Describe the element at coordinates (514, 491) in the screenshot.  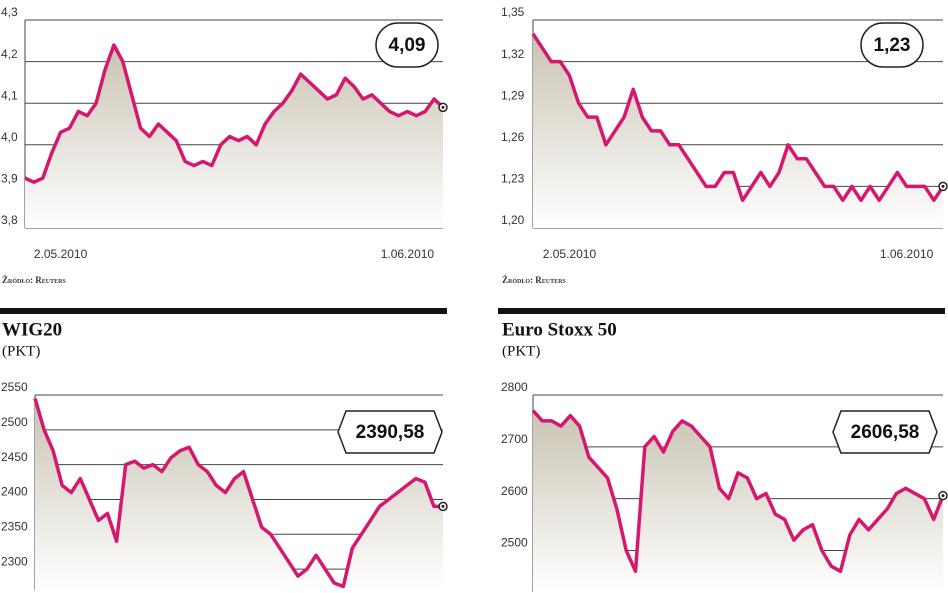
I see `y-tick-label: 2600` at that location.